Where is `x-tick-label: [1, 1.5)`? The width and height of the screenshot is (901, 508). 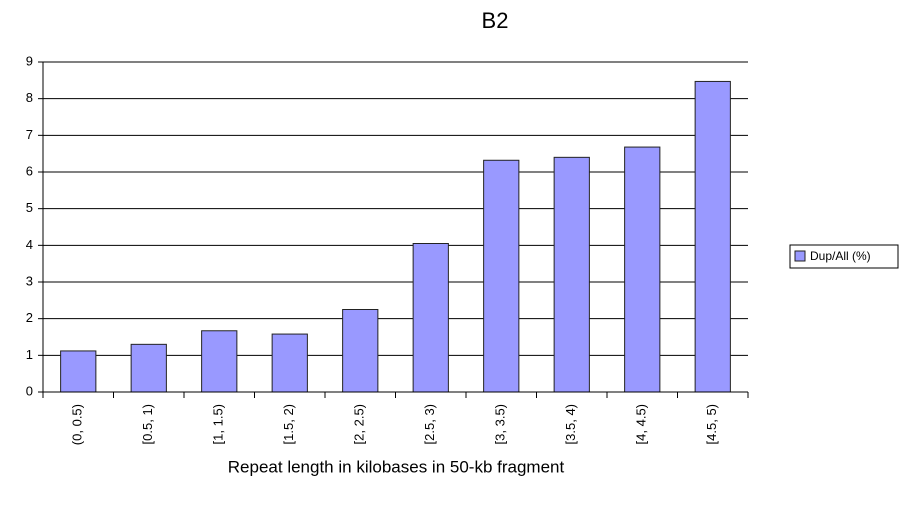 x-tick-label: [1, 1.5) is located at coordinates (218, 424).